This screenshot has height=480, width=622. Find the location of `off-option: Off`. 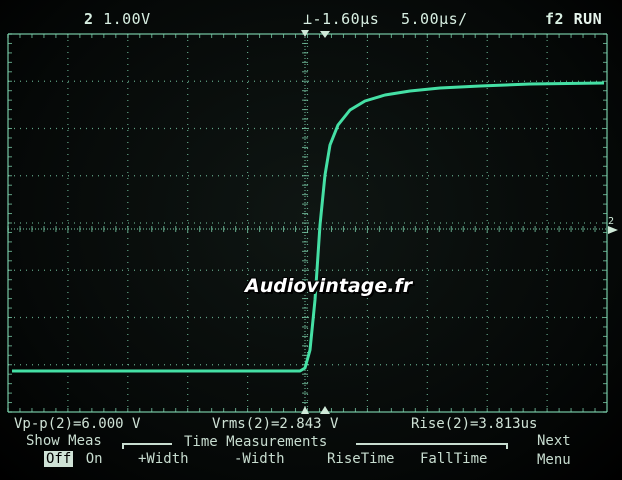

off-option: Off is located at coordinates (59, 459).